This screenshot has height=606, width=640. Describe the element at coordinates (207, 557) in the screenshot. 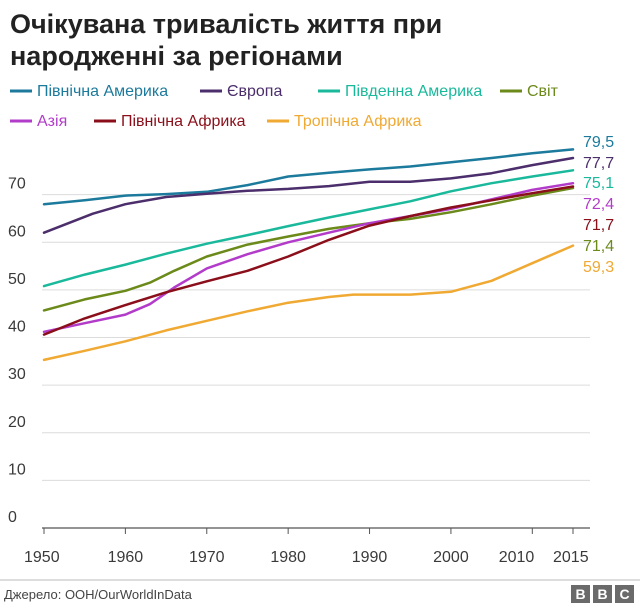

I see `x-tick-label: 1970` at that location.